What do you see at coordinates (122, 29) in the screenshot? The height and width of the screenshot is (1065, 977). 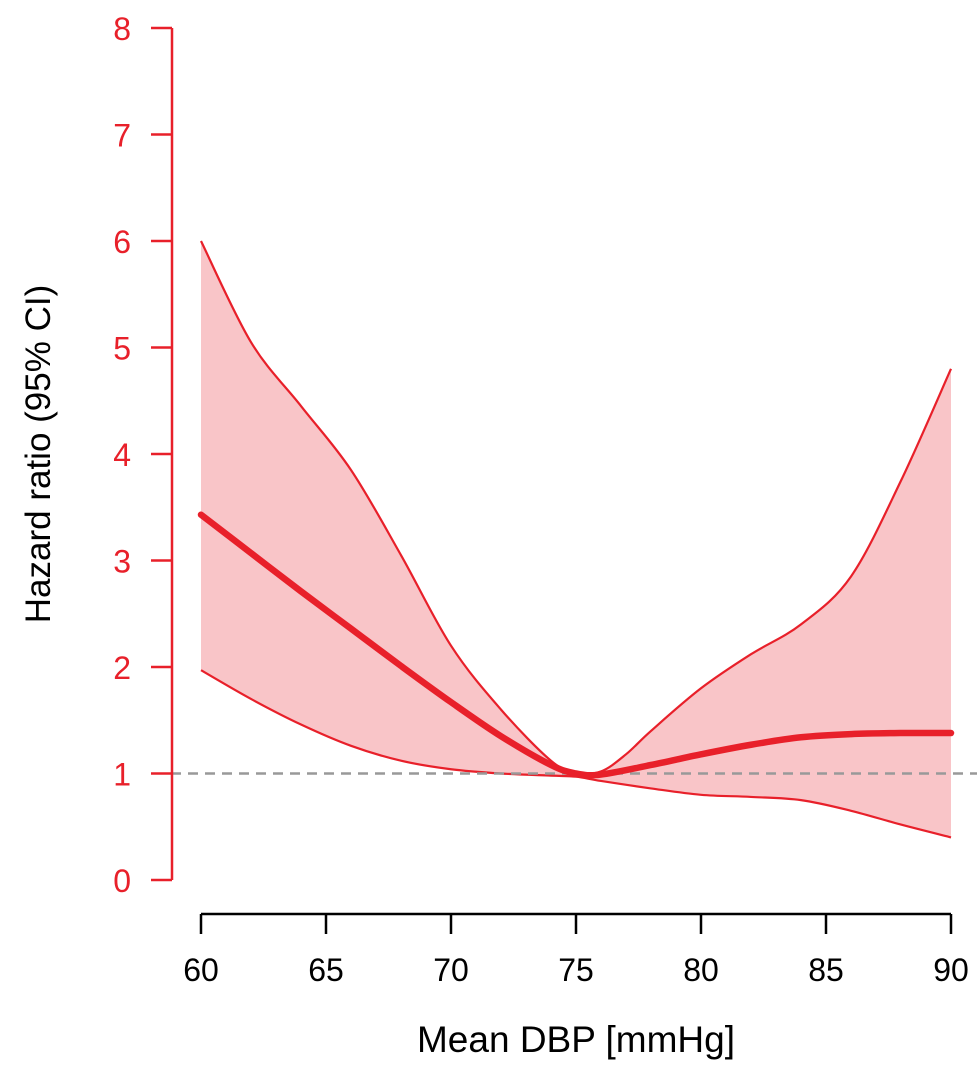 I see `y-tick-label: 8` at bounding box center [122, 29].